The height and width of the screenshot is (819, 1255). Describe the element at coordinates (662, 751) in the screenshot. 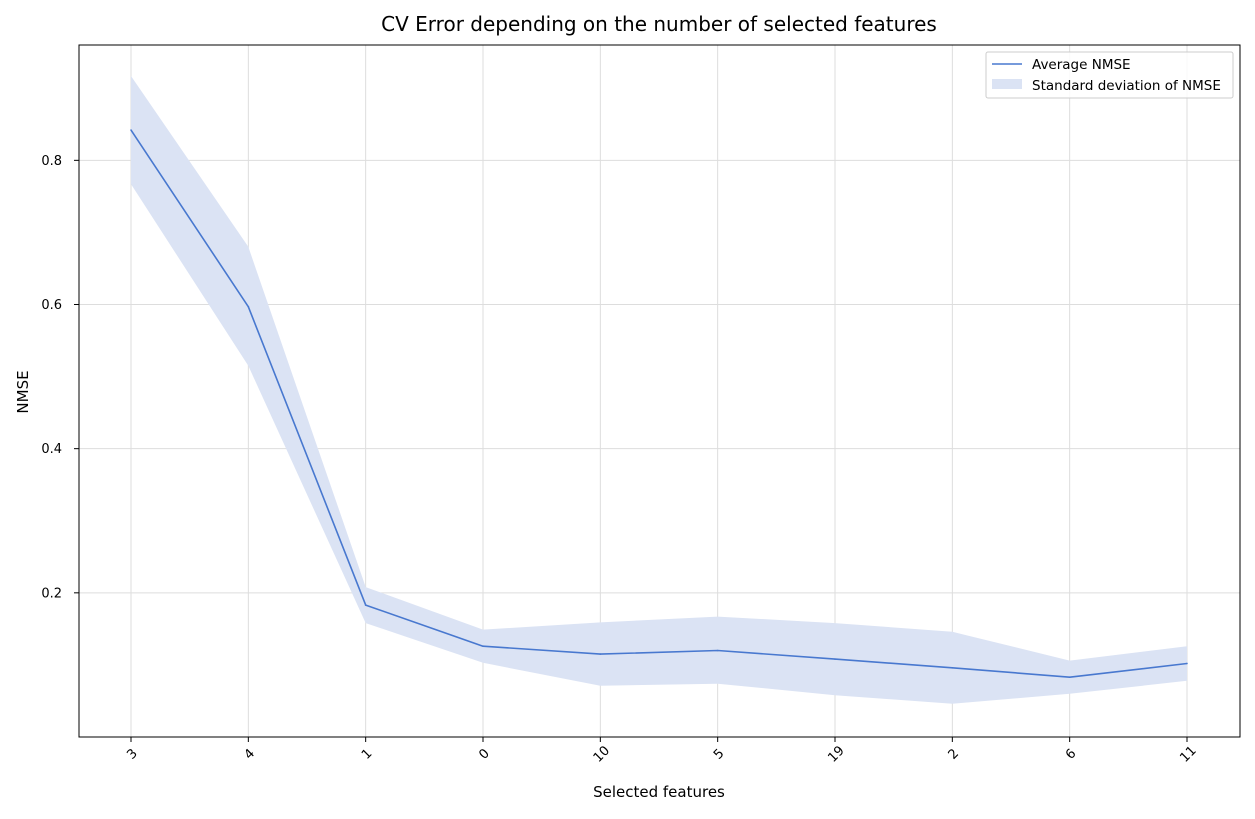

I see `x-ticks: 3 4 1 0 10 5 19 2 6 11` at that location.